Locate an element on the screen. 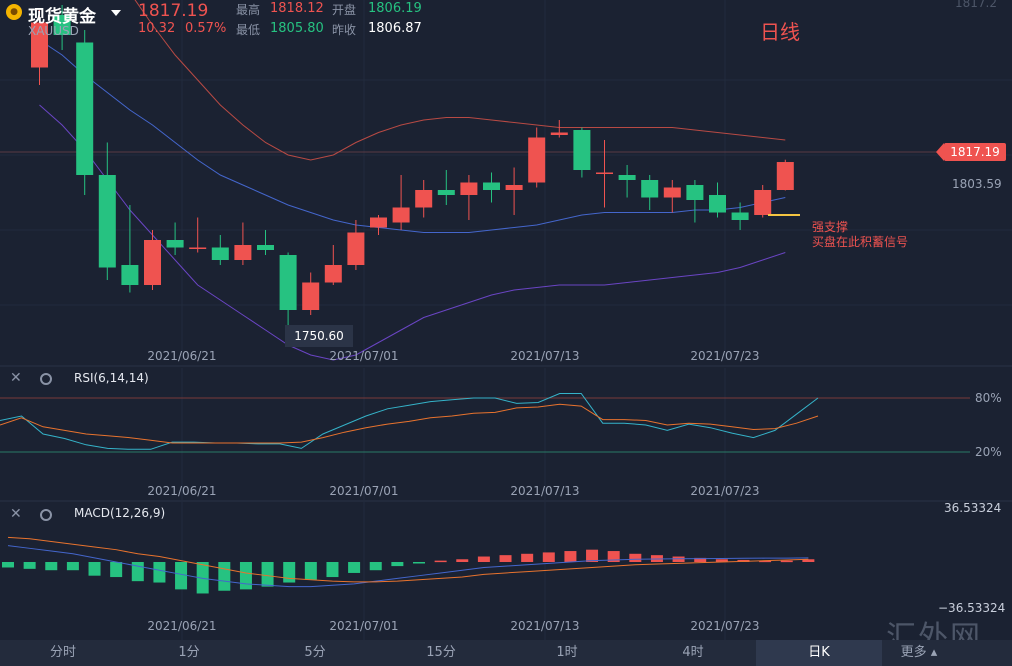 The image size is (1012, 666). tab-timeshare: 分时 is located at coordinates (62, 652).